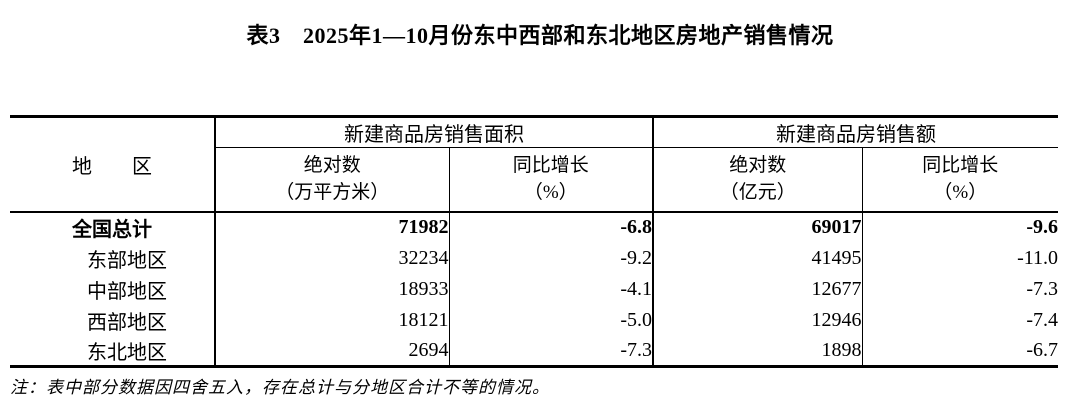 This screenshot has width=1080, height=410. I want to click on subheader-amount-absolute: 绝对数 （亿元）, so click(758, 180).